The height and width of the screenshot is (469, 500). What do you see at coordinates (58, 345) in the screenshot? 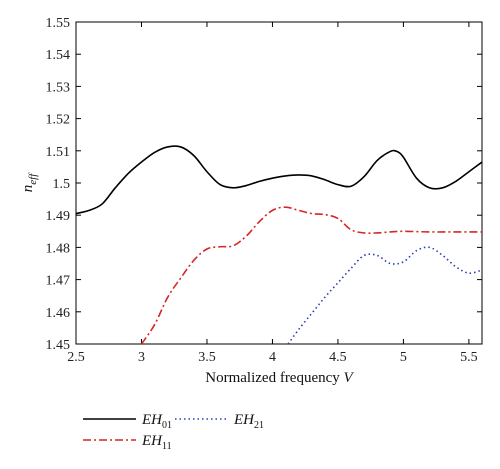
I see `y-tick-label: 1.45` at bounding box center [58, 345].